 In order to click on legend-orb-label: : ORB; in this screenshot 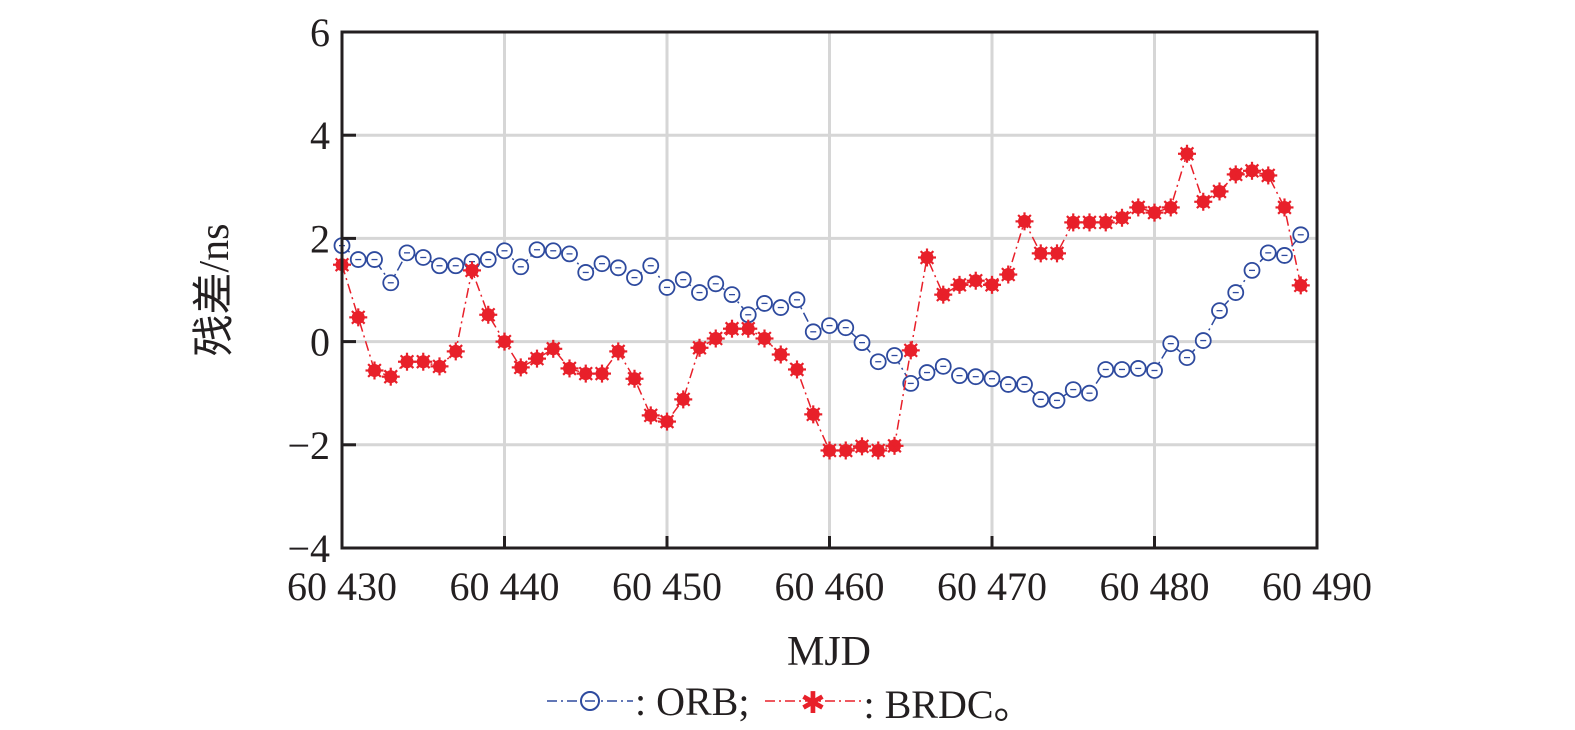, I will do `click(692, 701)`.